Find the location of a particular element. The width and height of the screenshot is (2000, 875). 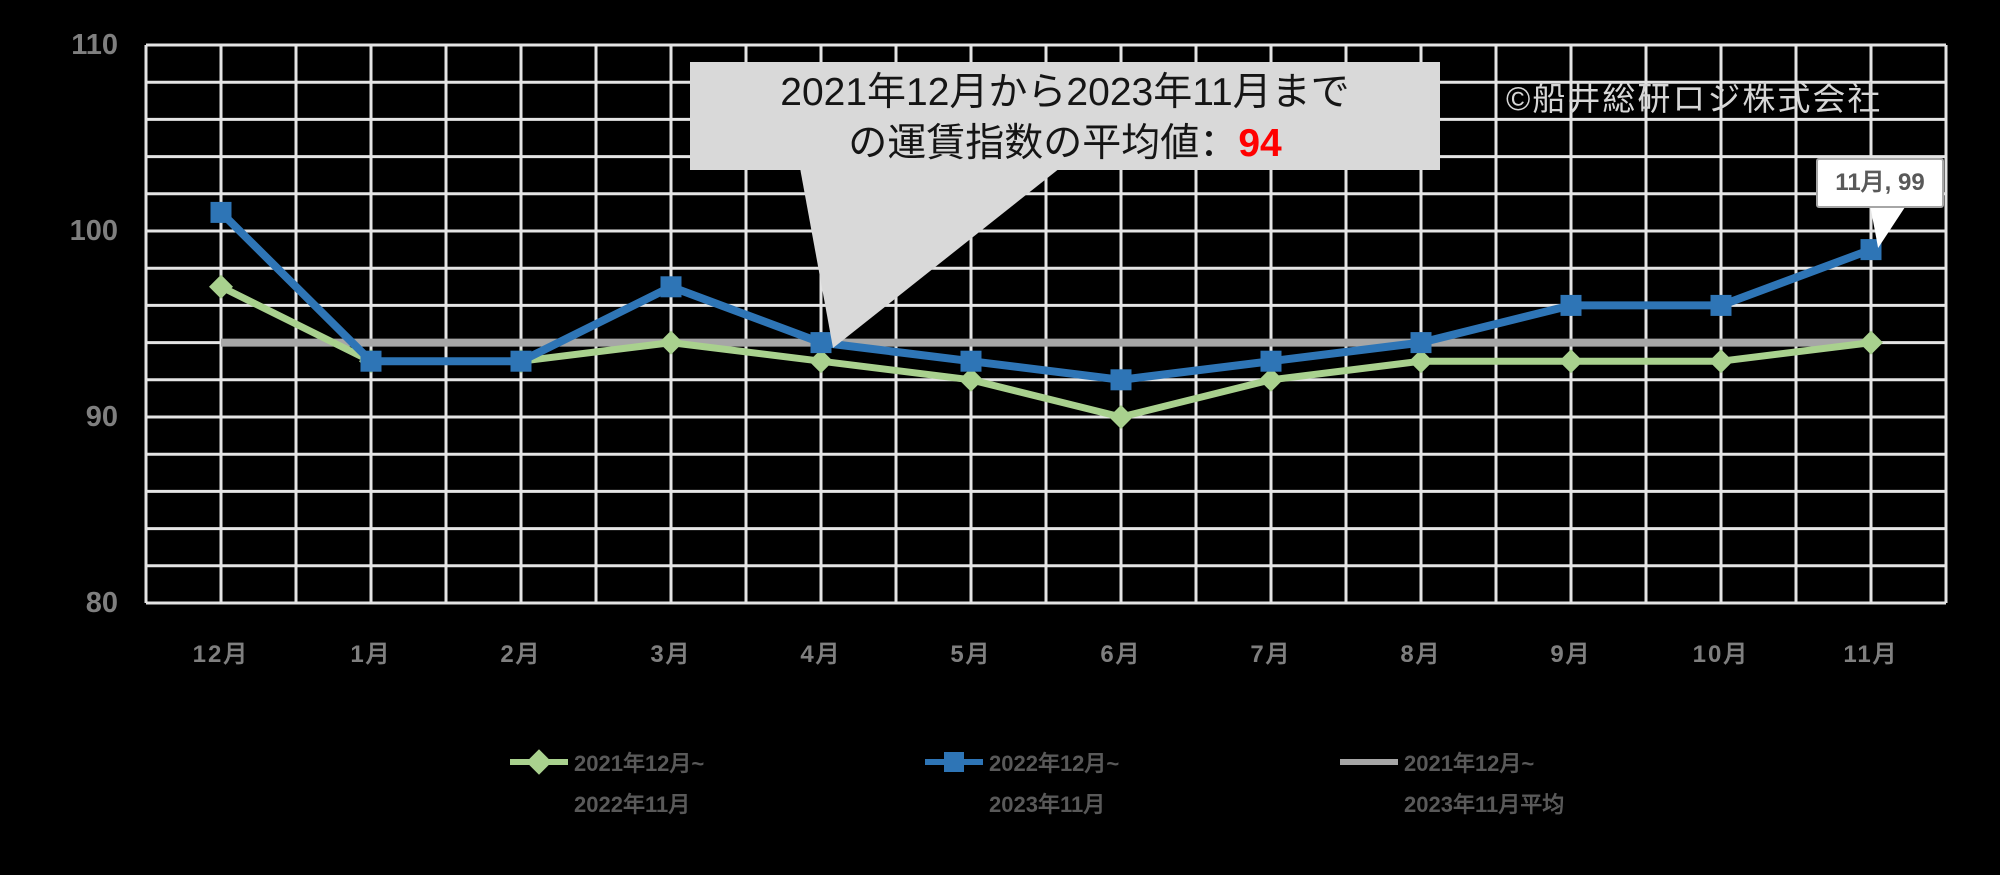

y-axis-tick: 100 is located at coordinates (93, 231).